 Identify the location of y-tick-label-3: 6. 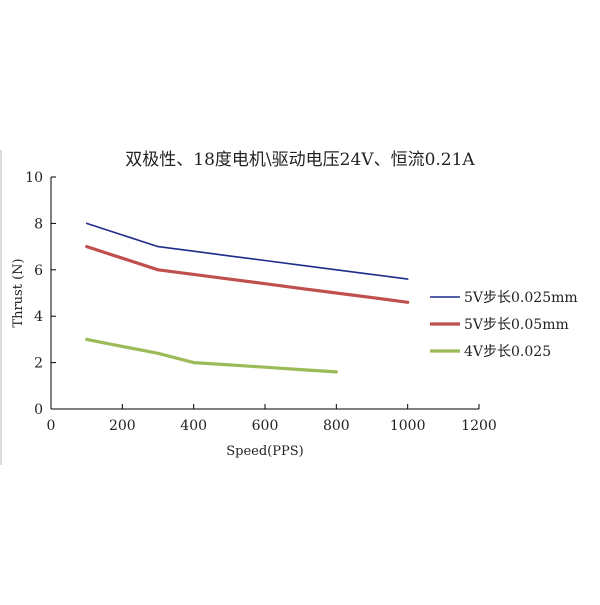
(38, 271).